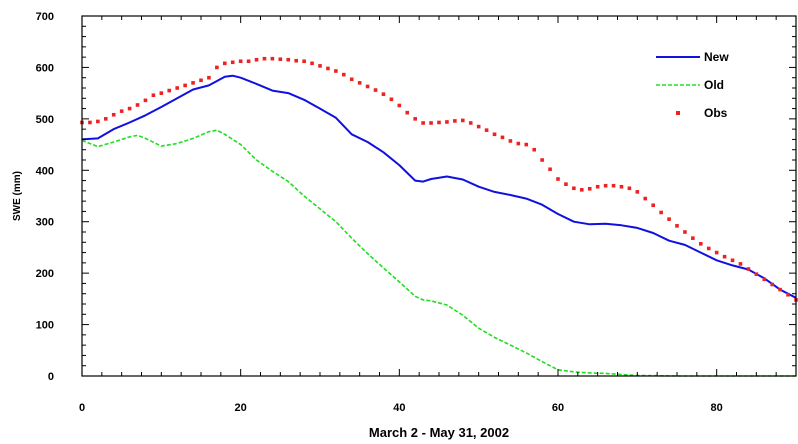 This screenshot has width=798, height=444. I want to click on x-axis-title: March 2 - May 31, 2002, so click(439, 432).